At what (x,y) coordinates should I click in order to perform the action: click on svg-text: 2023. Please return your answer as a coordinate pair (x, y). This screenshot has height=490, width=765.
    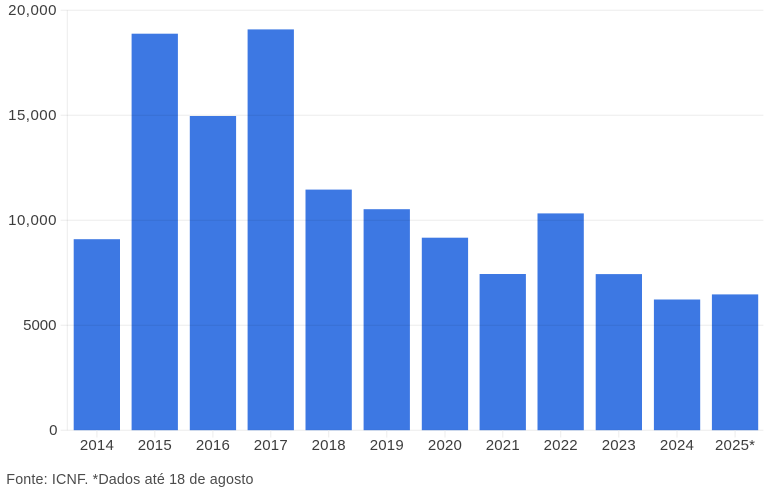
    Looking at the image, I should click on (619, 445).